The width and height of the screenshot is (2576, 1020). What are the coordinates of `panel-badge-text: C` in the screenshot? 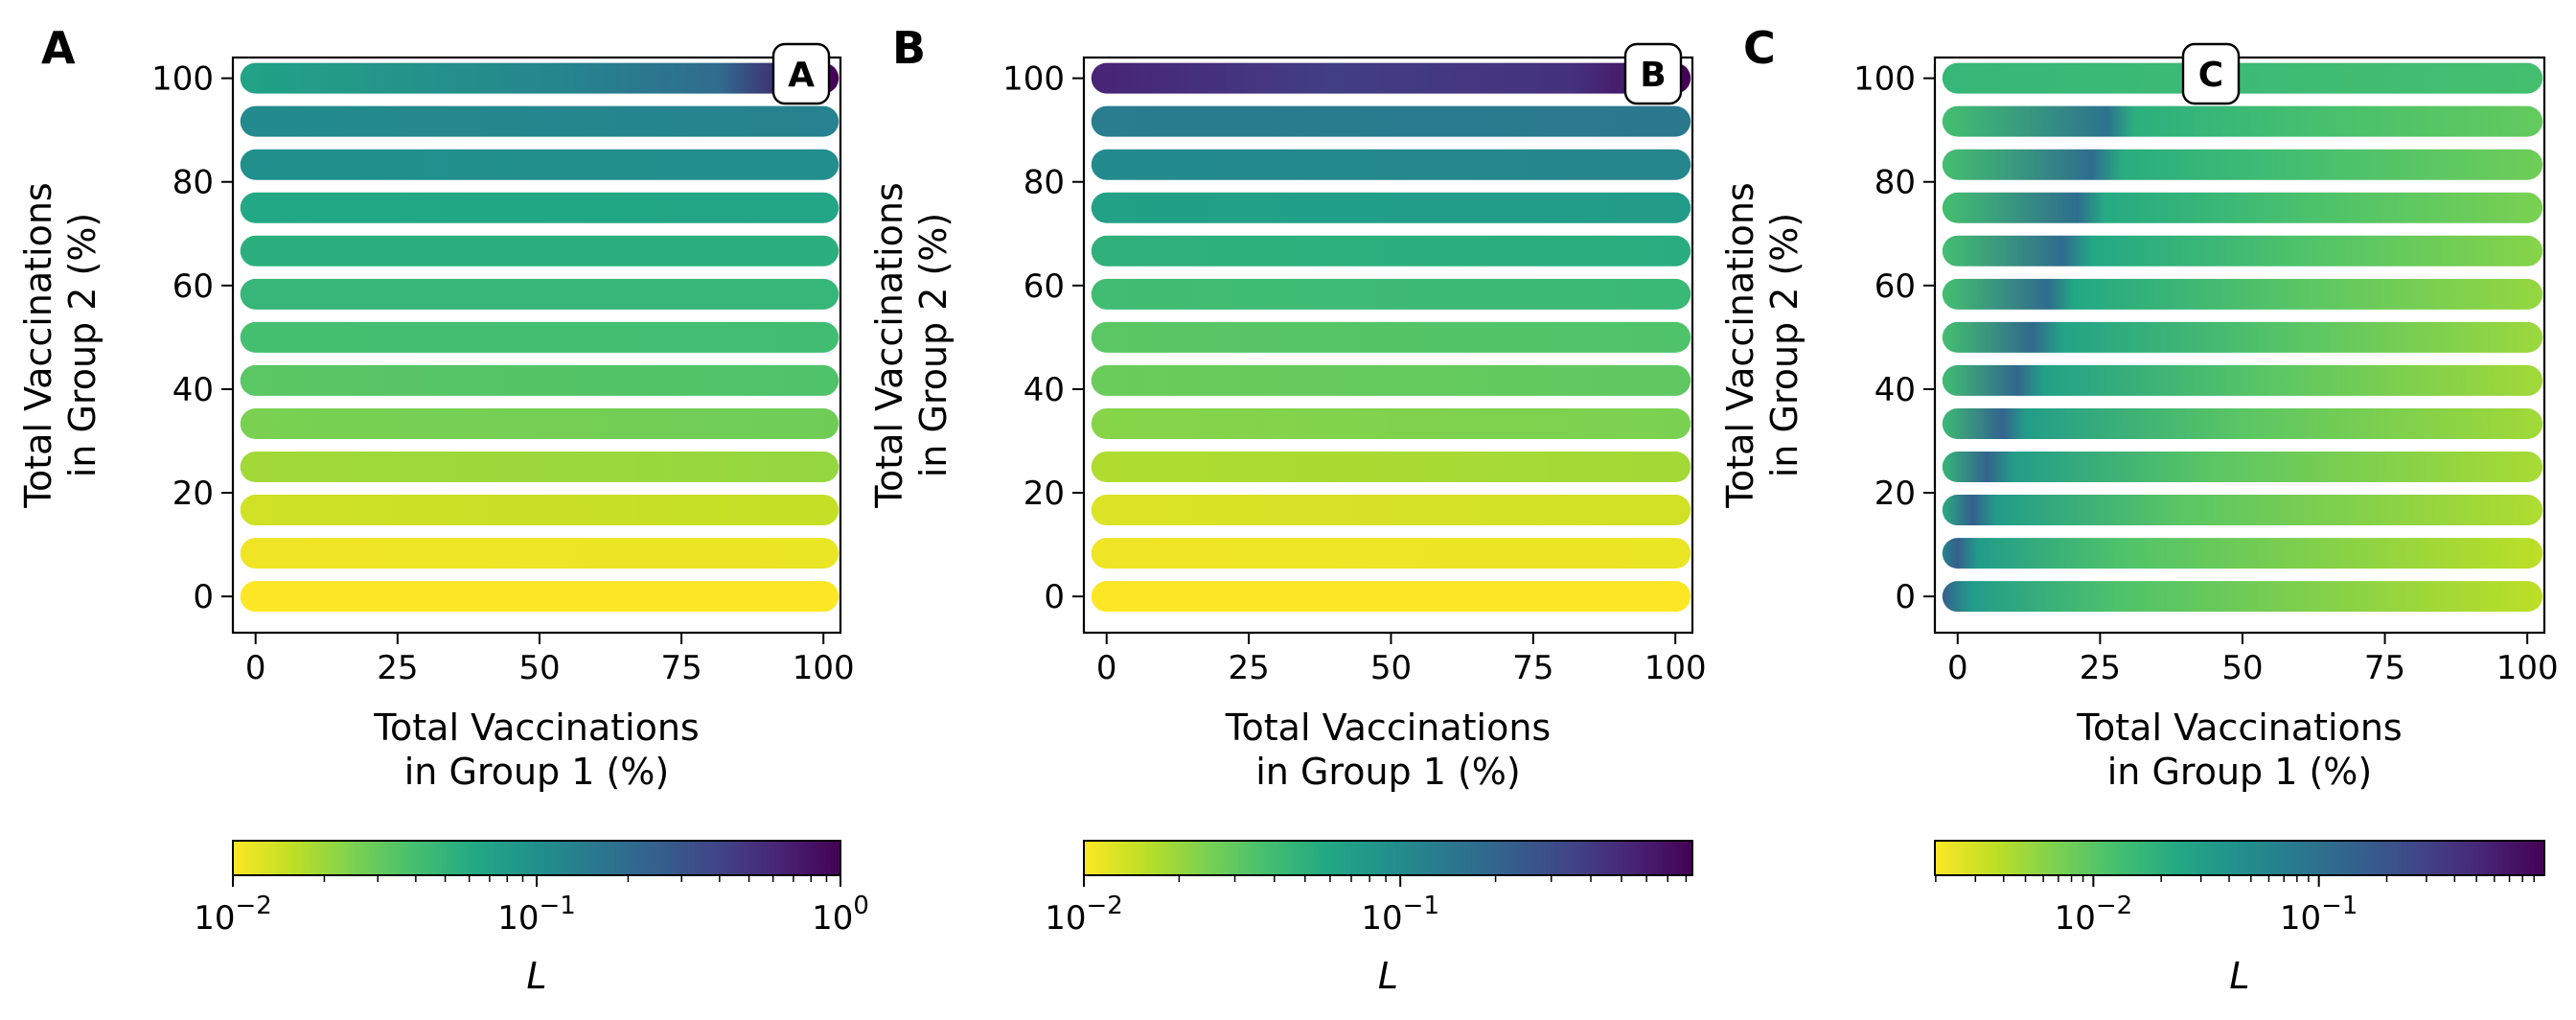 It's located at (2210, 76).